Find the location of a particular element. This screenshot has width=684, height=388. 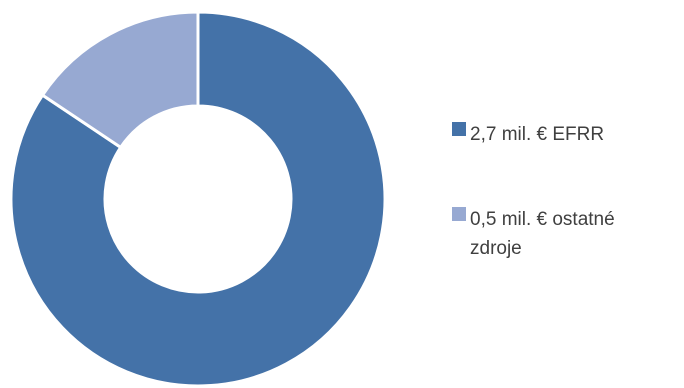

legend-item-2: 0,5 mil. € ostatné zdroje is located at coordinates (533, 233).